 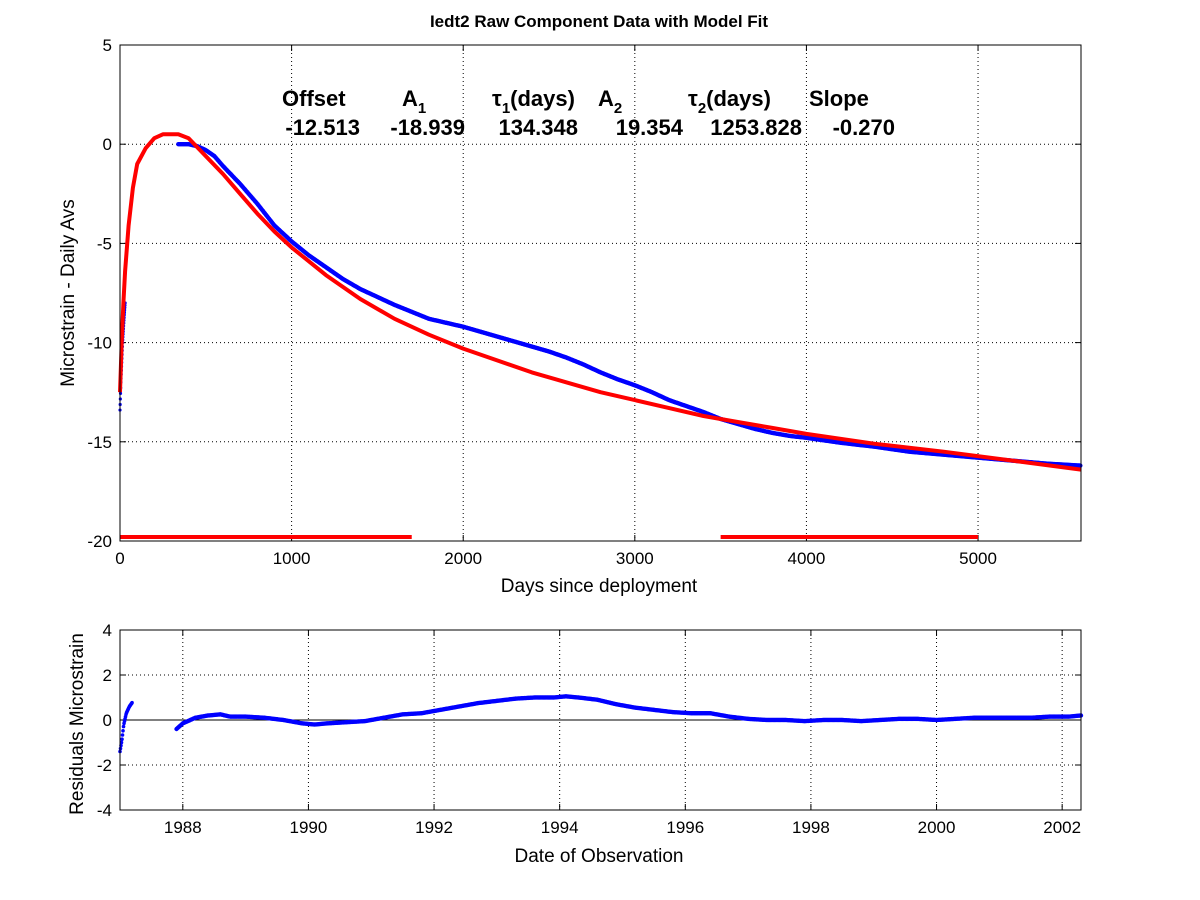 I want to click on y-tick-label: -20, so click(x=99, y=541).